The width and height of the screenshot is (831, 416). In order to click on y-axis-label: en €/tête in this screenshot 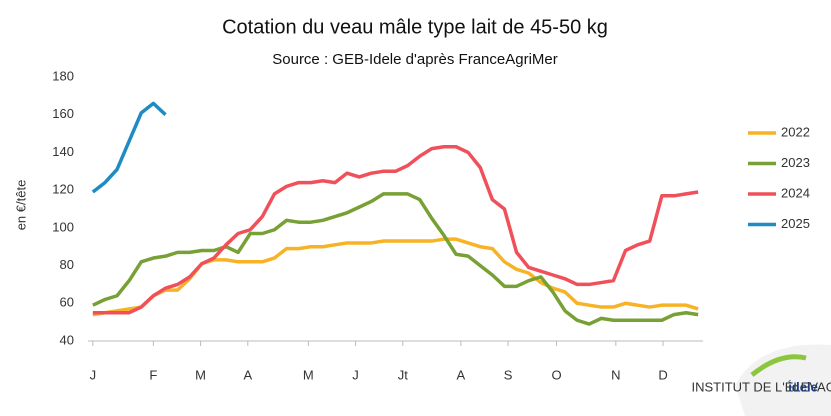, I will do `click(20, 205)`.